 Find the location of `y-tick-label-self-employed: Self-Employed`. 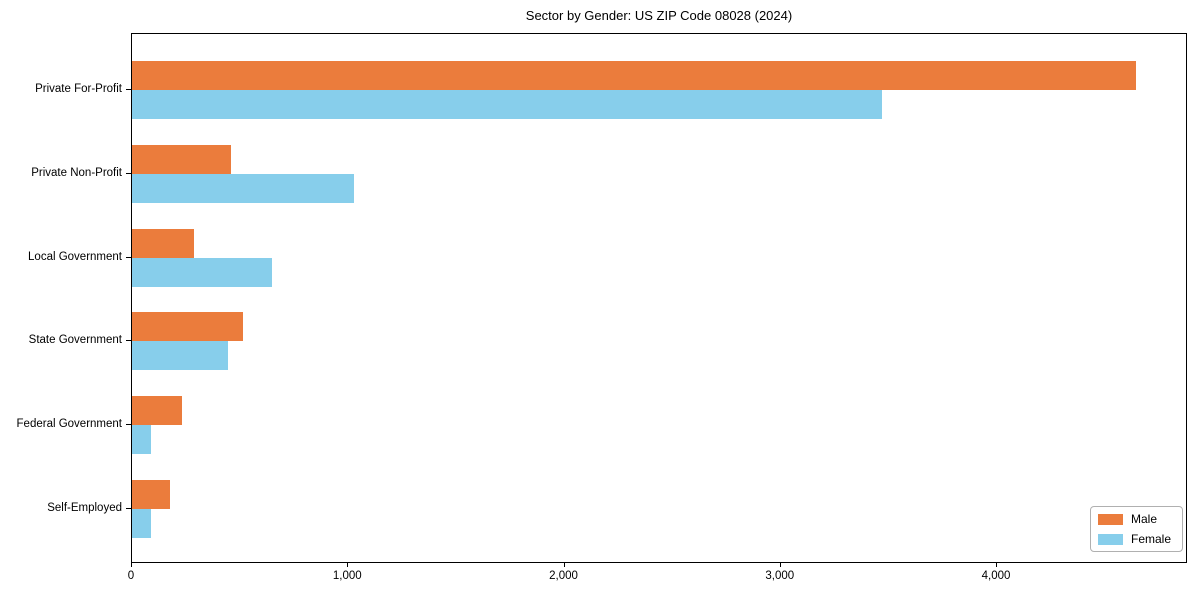

y-tick-label-self-employed: Self-Employed is located at coordinates (84, 508).